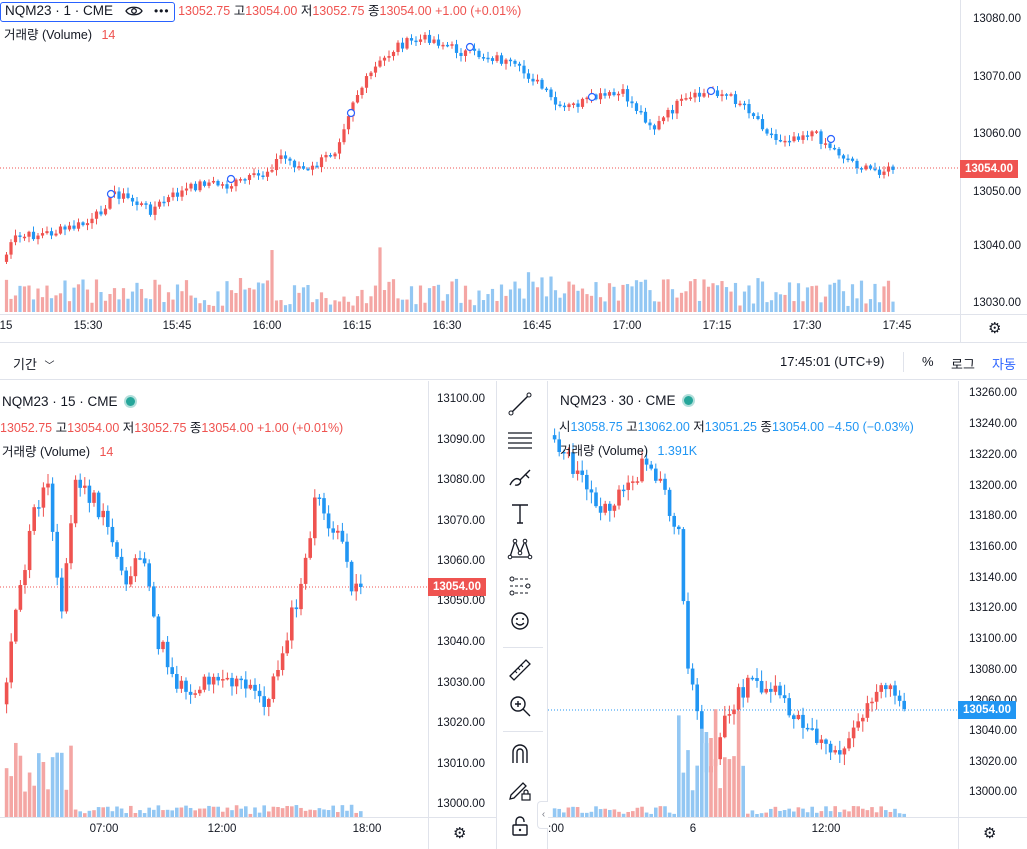 The image size is (1027, 849). What do you see at coordinates (49, 366) in the screenshot?
I see `chevron-down-icon: ﹀` at bounding box center [49, 366].